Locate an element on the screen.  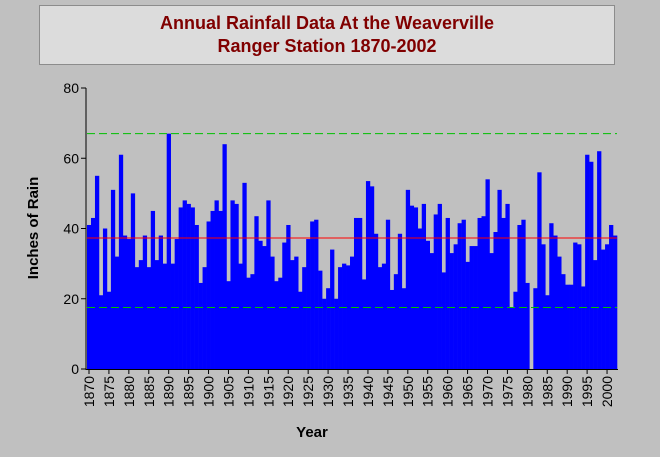
x-tick-label: 1955 is located at coordinates (428, 391).